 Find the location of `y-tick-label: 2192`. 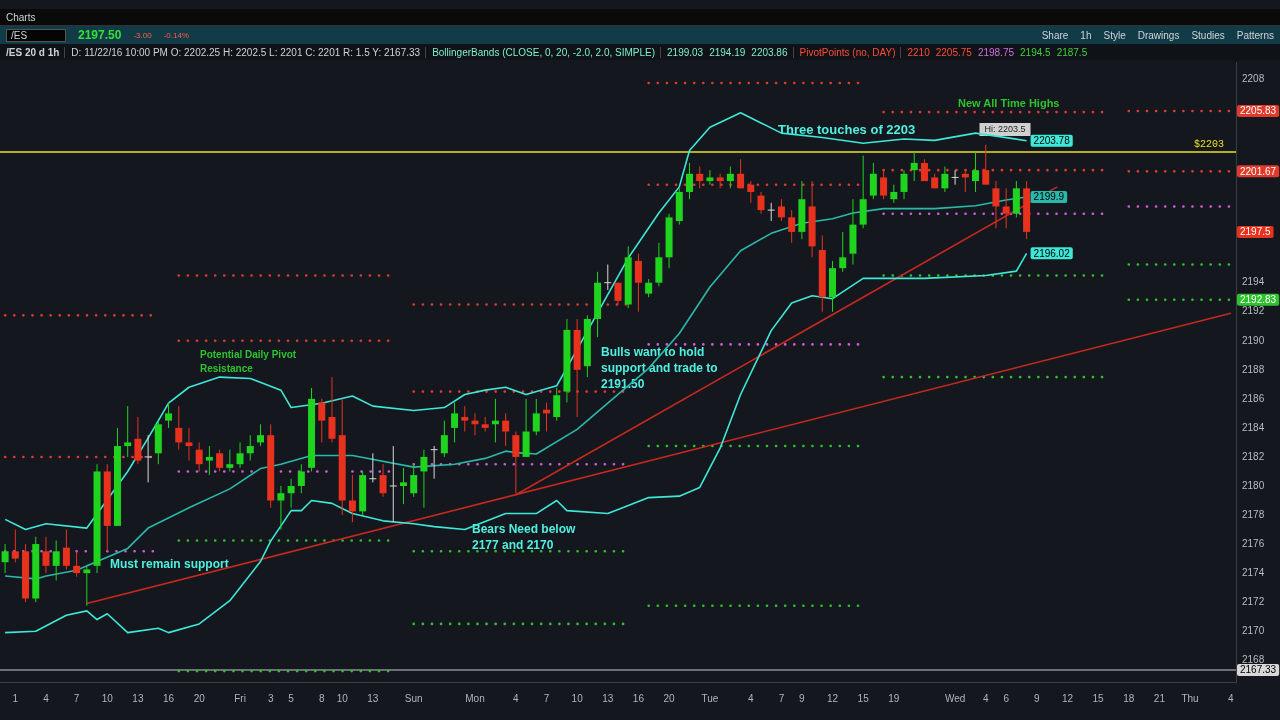

y-tick-label: 2192 is located at coordinates (1253, 311).